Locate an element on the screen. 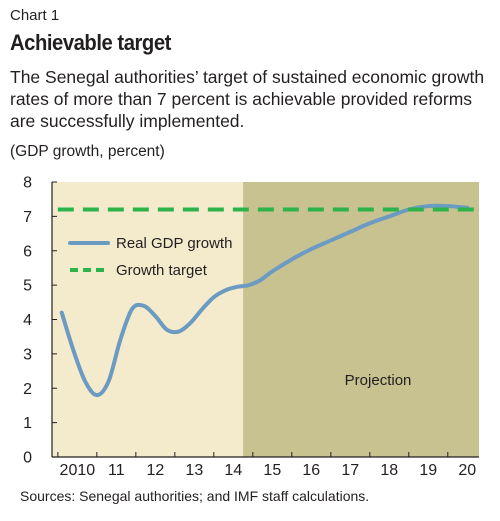 The height and width of the screenshot is (521, 500). y-tick-label: 0 is located at coordinates (27, 458).